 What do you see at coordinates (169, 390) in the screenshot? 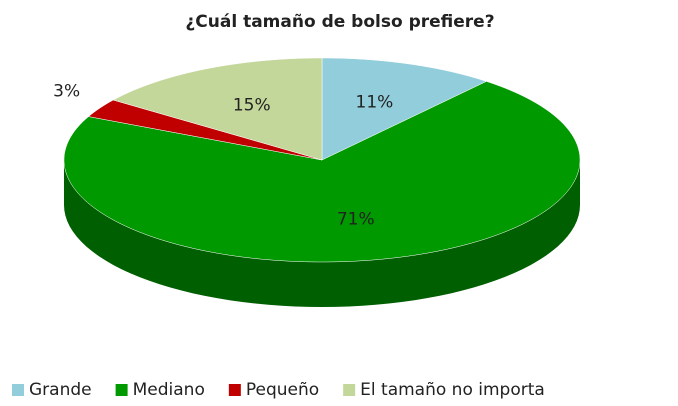
I see `legend-label: Mediano` at bounding box center [169, 390].